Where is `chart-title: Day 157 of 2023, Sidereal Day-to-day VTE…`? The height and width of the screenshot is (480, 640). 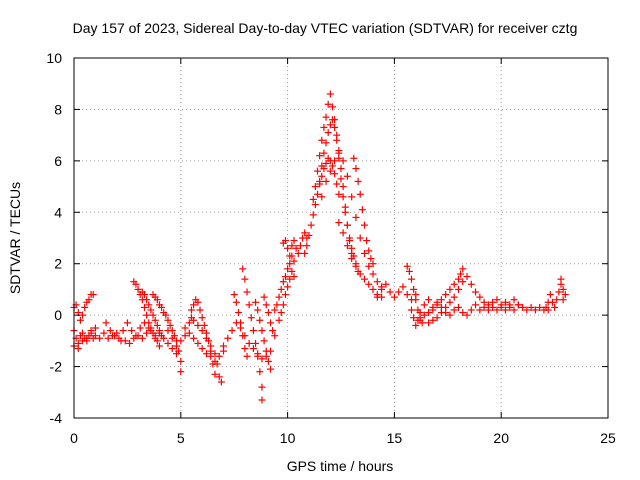
chart-title: Day 157 of 2023, Sidereal Day-to-day VTE… is located at coordinates (325, 28).